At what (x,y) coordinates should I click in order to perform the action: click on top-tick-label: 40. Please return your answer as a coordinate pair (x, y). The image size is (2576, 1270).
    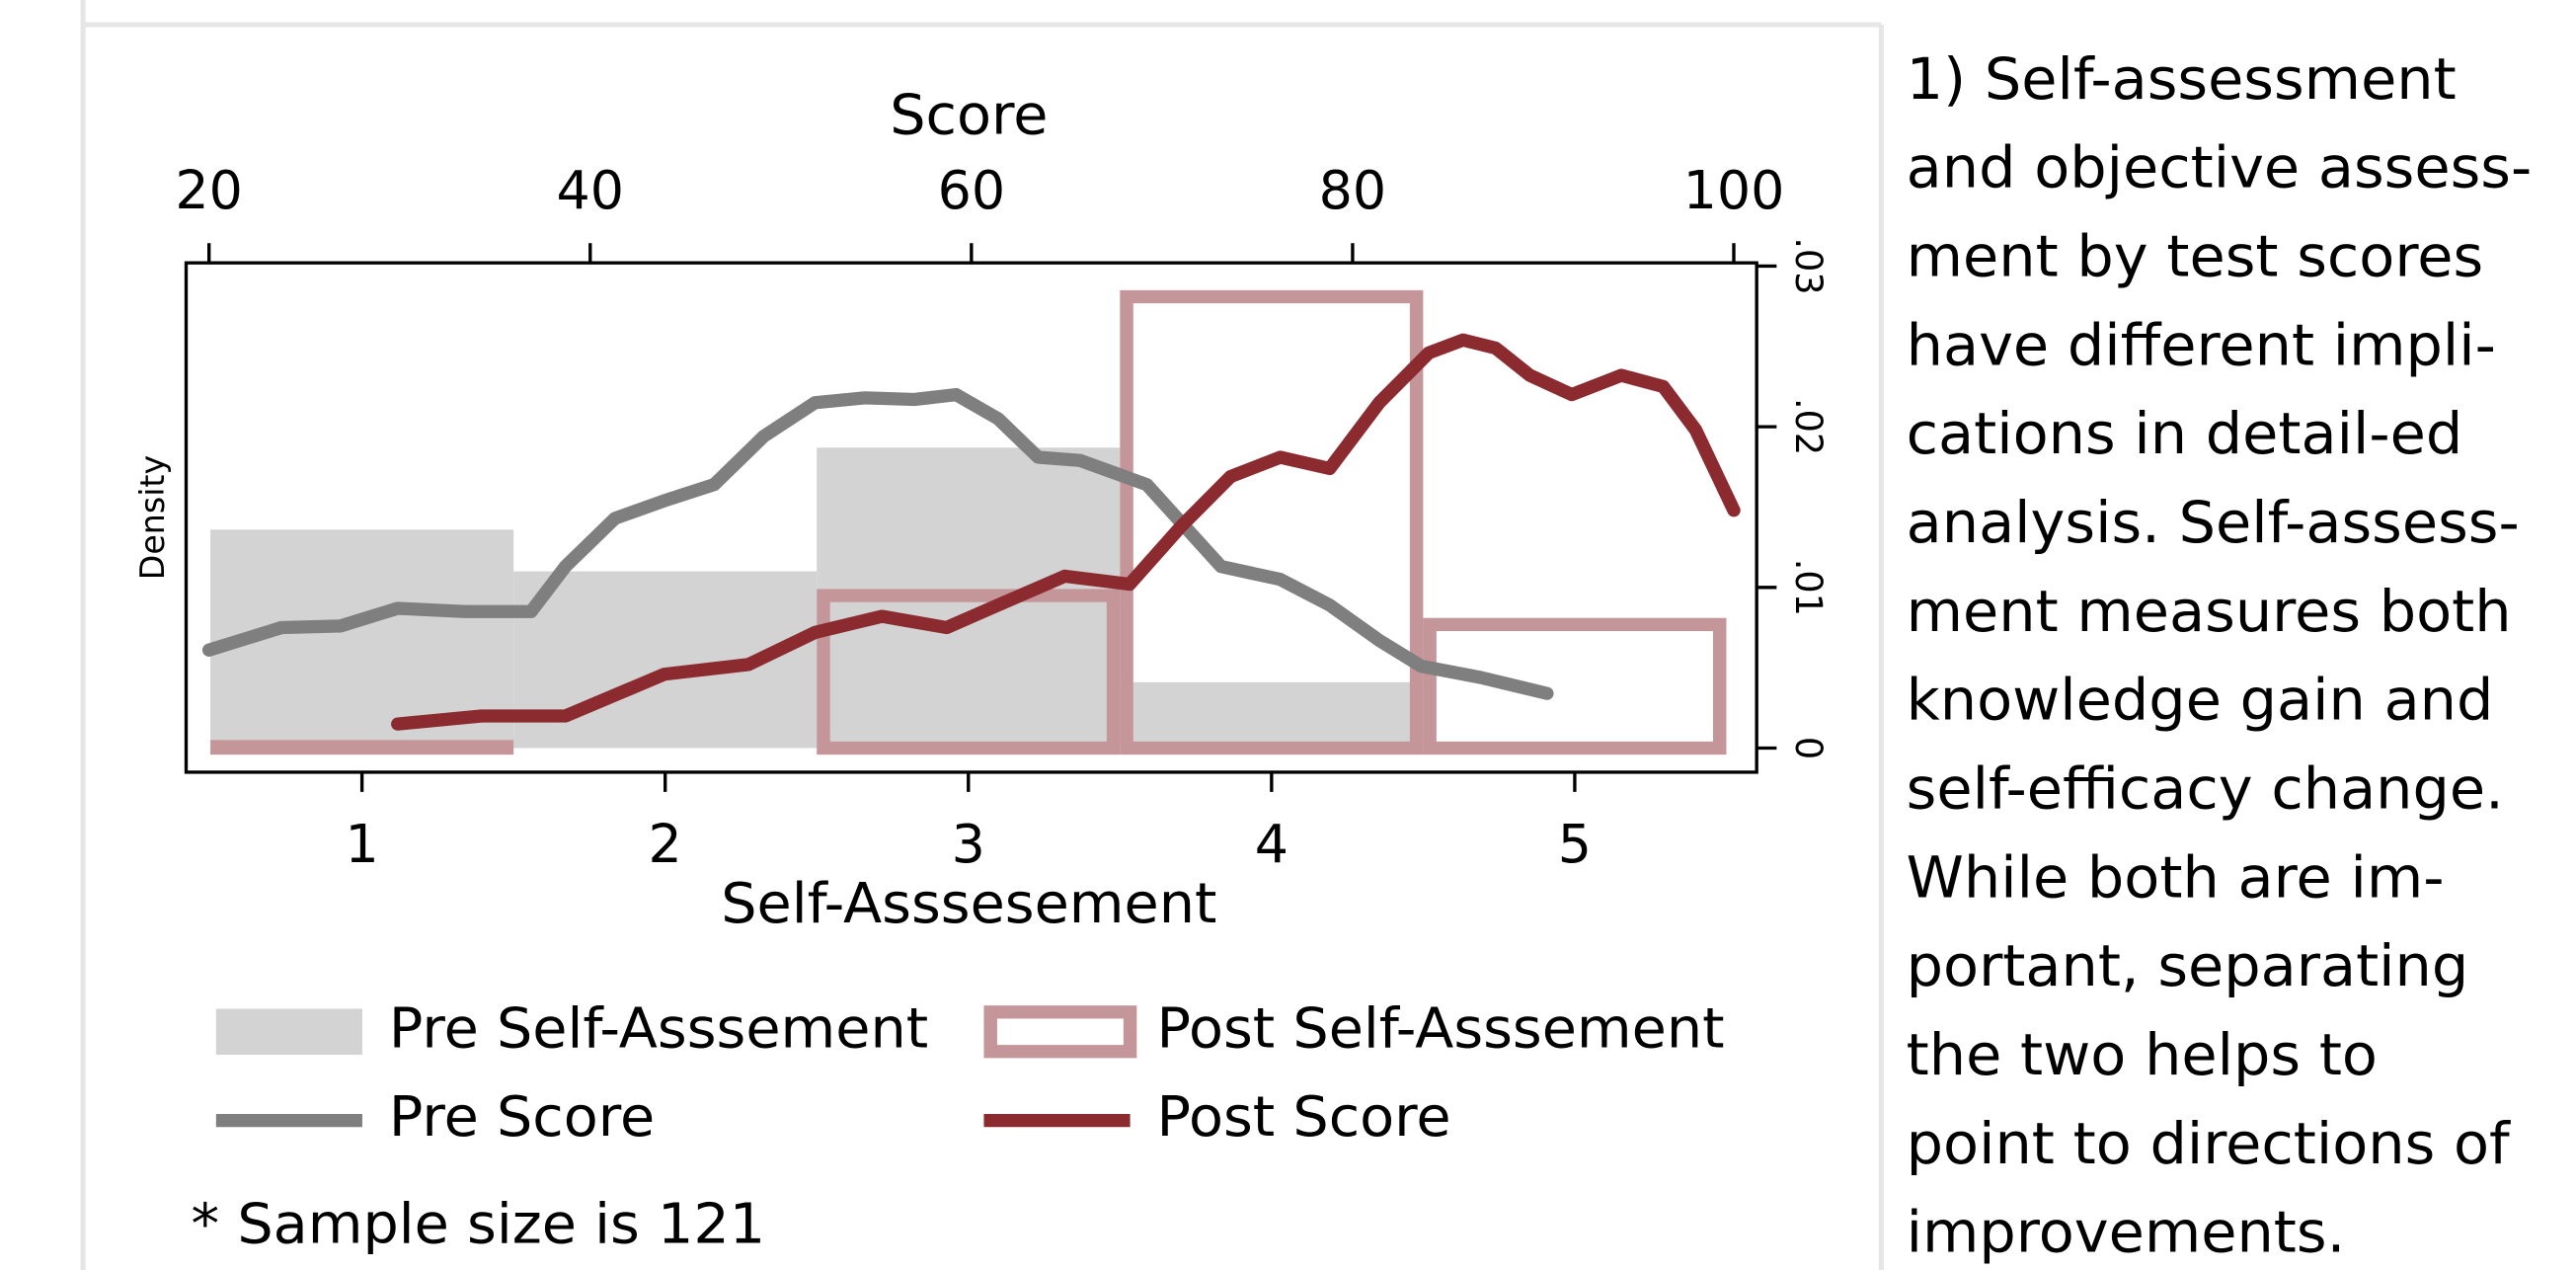
    Looking at the image, I should click on (590, 190).